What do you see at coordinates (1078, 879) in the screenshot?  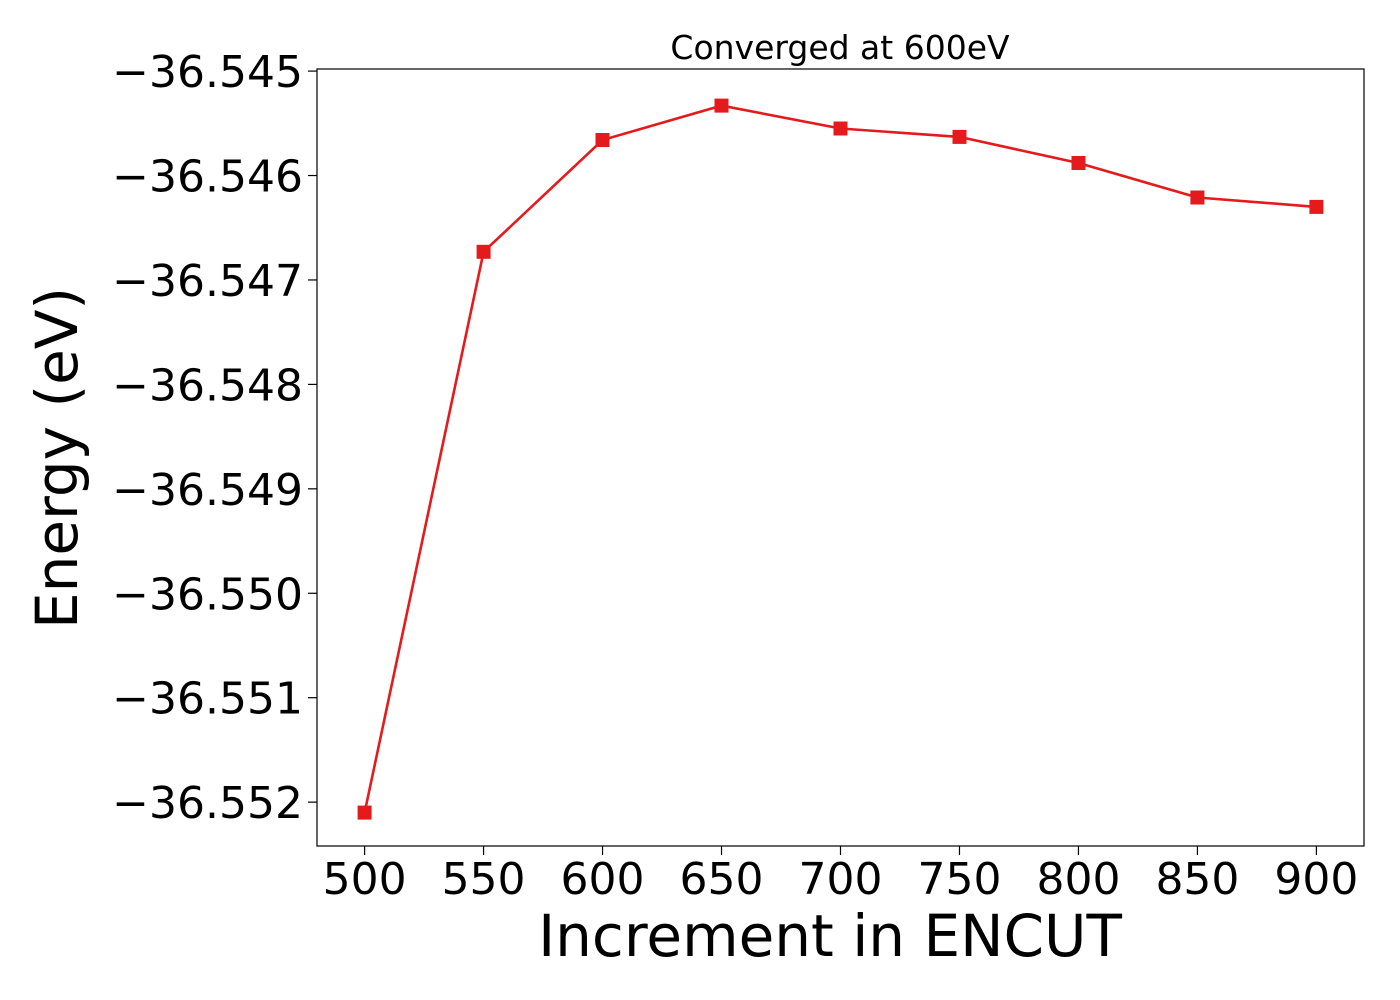 I see `x-tick-label: 800` at bounding box center [1078, 879].